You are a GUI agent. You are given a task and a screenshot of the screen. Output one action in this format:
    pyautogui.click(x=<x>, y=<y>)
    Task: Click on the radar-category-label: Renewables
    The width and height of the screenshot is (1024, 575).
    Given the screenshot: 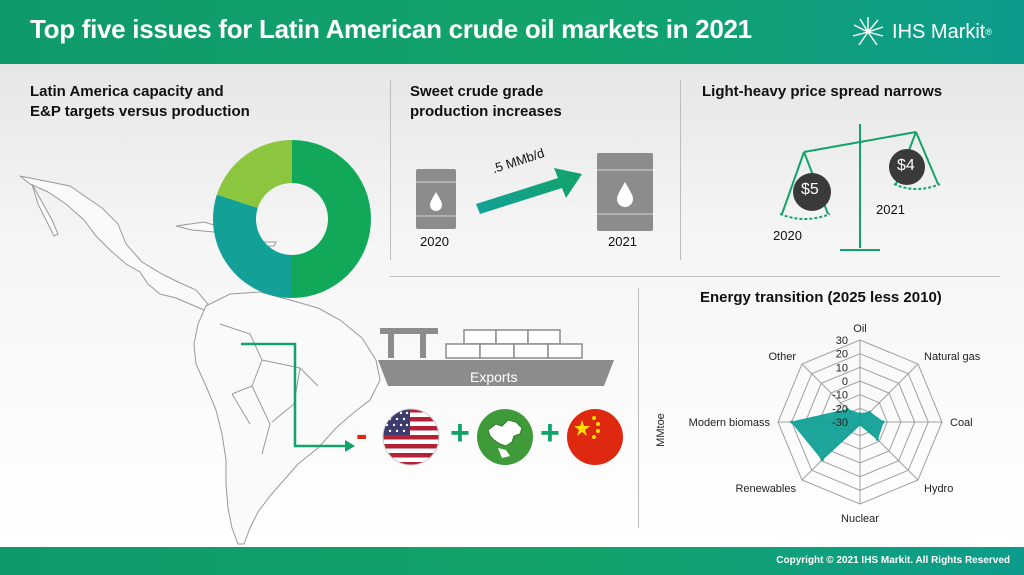 What is the action you would take?
    pyautogui.click(x=765, y=489)
    